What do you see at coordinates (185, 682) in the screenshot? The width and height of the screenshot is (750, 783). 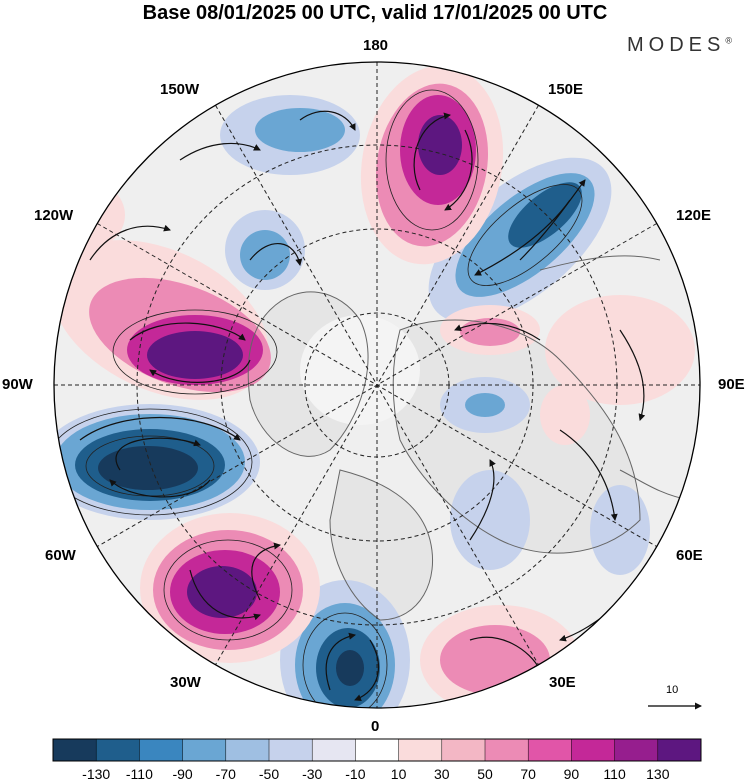 I see `lon-label-30w: 30W` at bounding box center [185, 682].